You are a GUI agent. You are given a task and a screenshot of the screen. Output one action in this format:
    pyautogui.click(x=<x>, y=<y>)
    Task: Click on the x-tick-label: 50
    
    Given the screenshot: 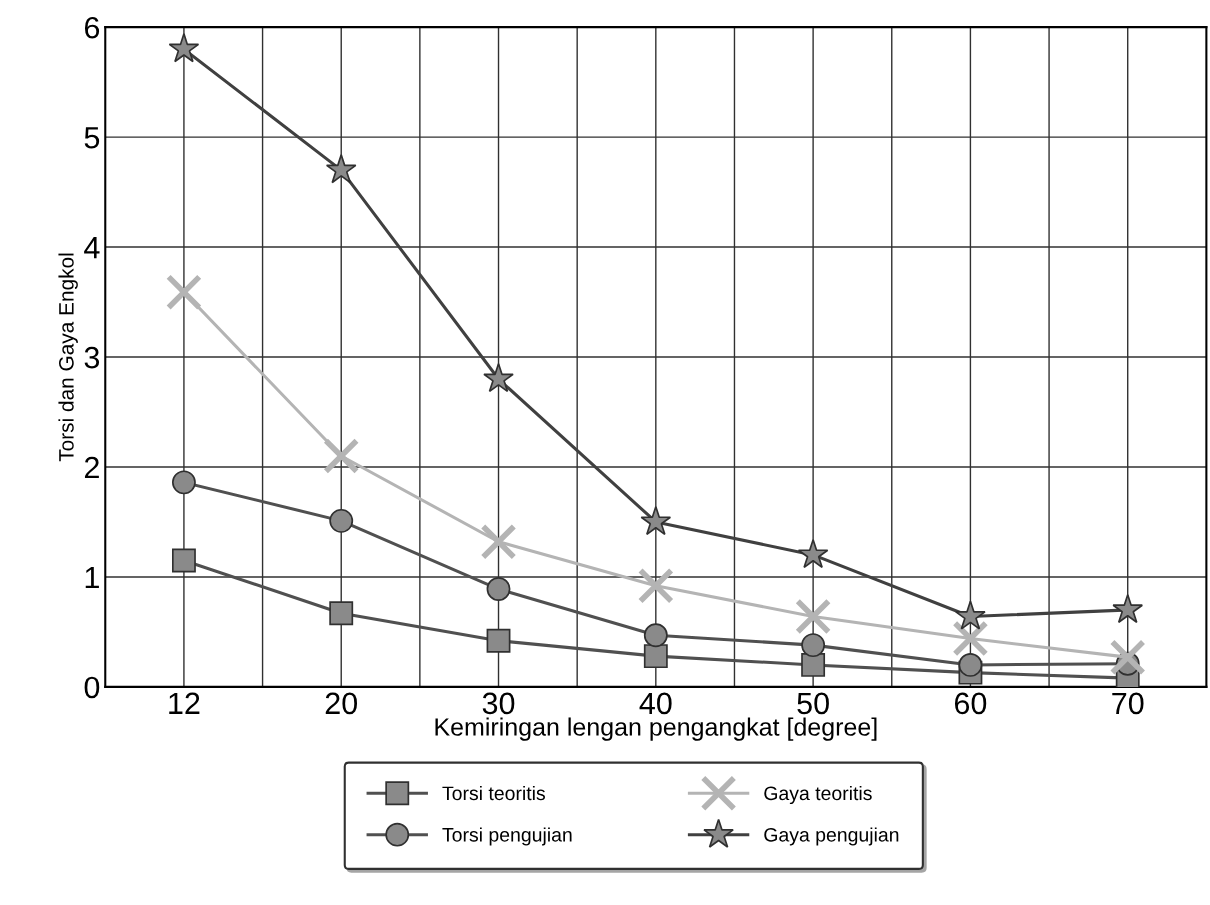 What is the action you would take?
    pyautogui.click(x=813, y=703)
    